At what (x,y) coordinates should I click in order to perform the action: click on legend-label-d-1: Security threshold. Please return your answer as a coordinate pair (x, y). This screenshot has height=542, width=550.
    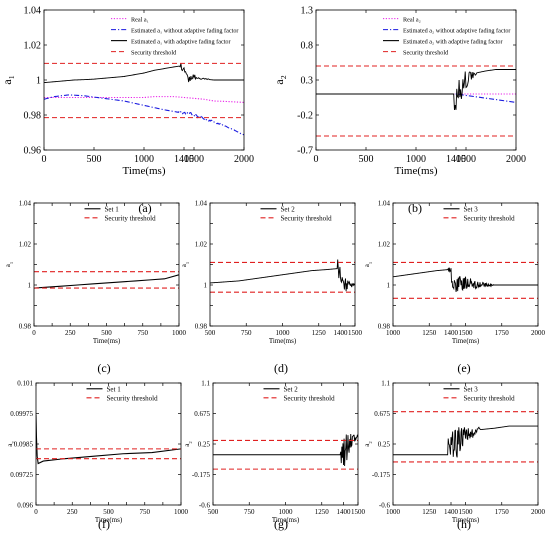
    Looking at the image, I should click on (307, 218).